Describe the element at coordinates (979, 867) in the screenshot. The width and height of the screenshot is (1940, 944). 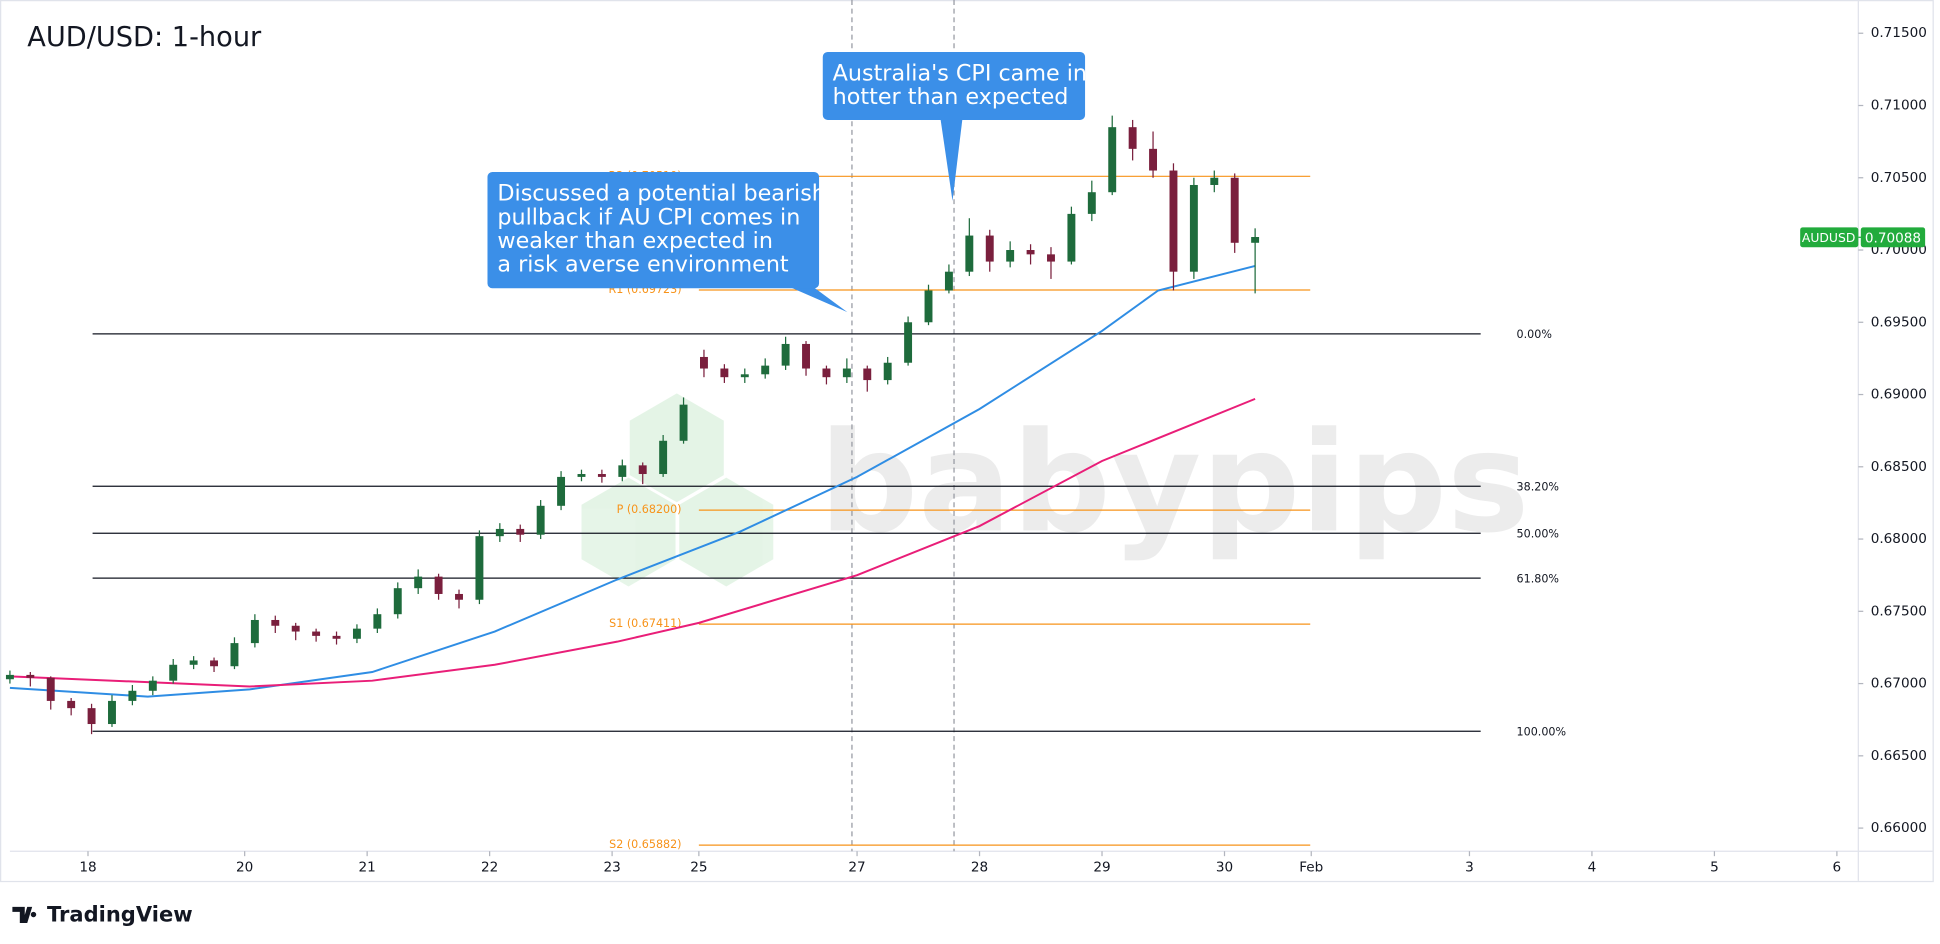
I see `x-tick-label: 28` at that location.